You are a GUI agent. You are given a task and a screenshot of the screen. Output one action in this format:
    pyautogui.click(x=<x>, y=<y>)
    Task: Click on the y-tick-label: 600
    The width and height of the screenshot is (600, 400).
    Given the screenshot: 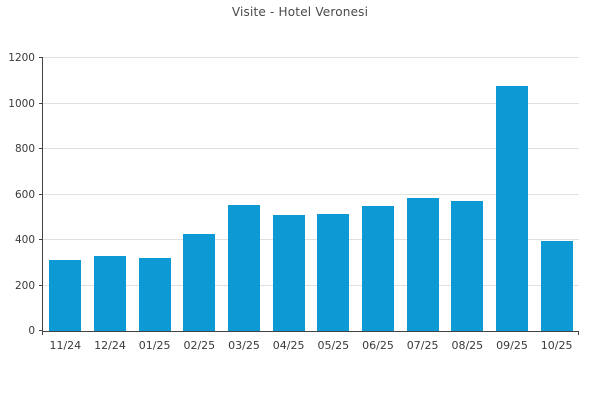 What is the action you would take?
    pyautogui.click(x=24, y=194)
    